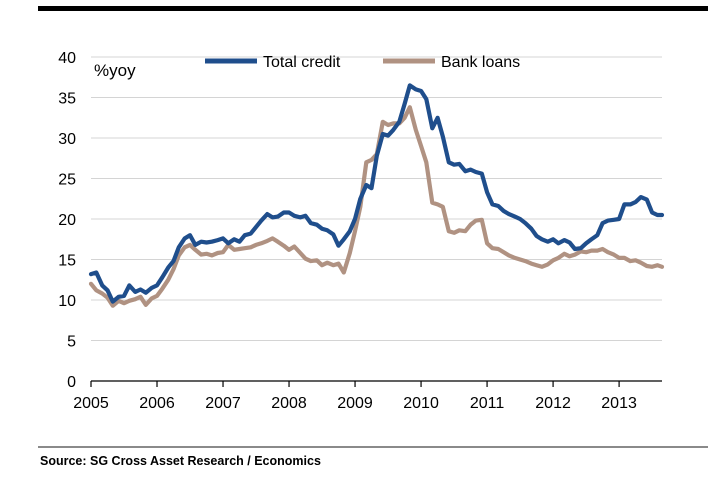 The image size is (715, 482). I want to click on y-tick-label: 10, so click(67, 301).